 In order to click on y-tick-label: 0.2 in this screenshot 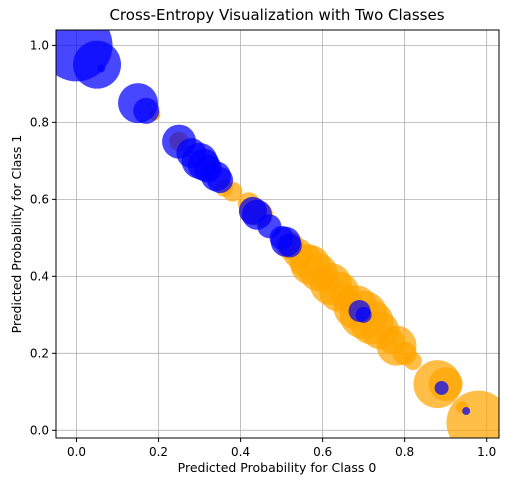, I will do `click(39, 353)`.